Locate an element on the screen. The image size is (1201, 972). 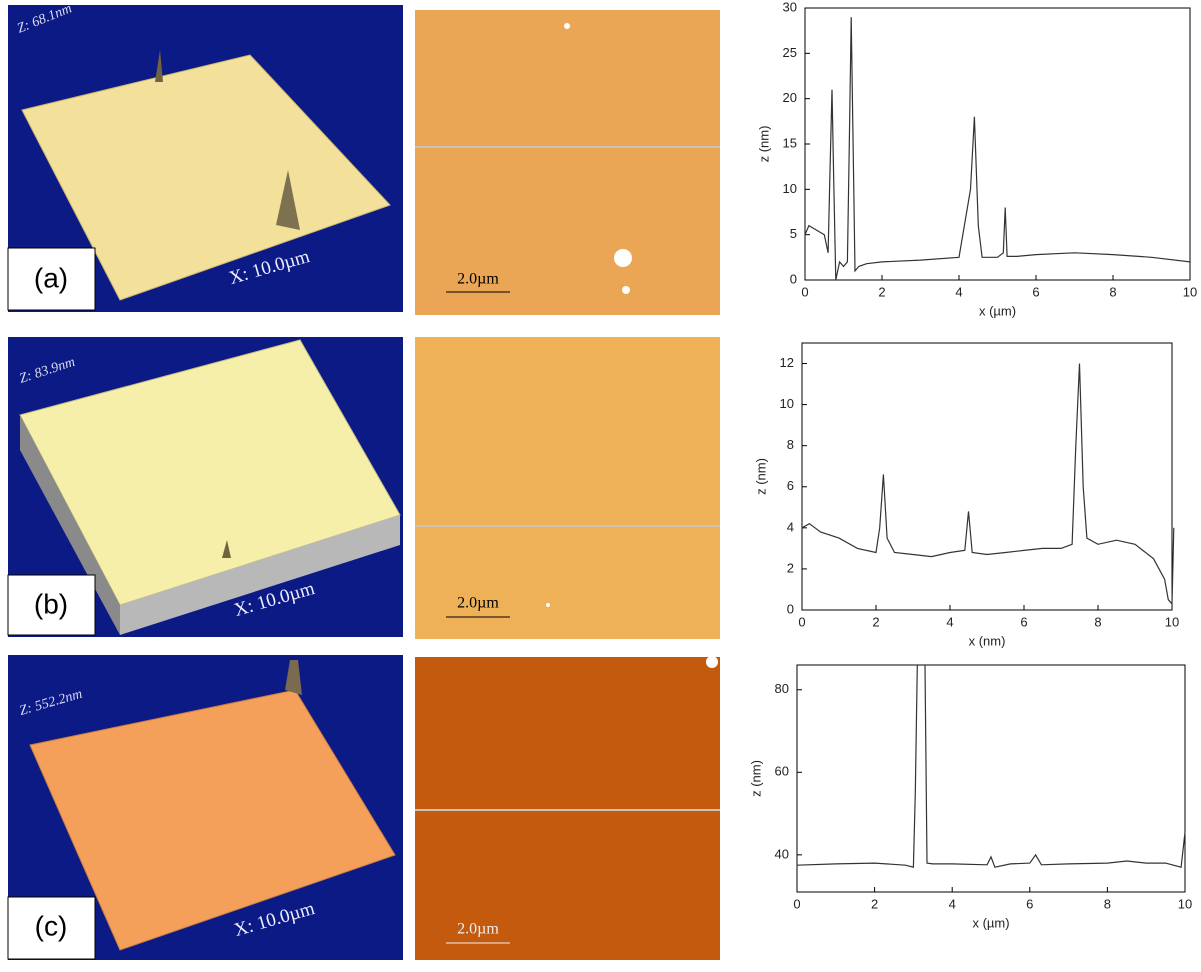
panel-label: (c) is located at coordinates (51, 925).